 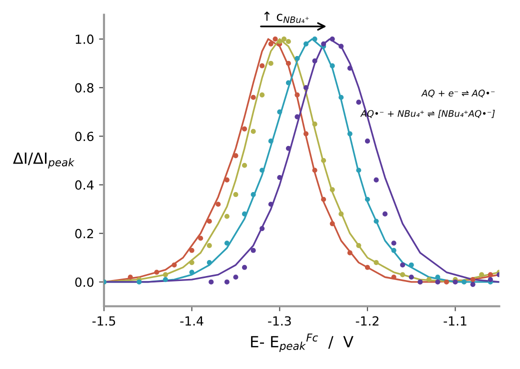 I want to click on x-tick-label: -1.2, so click(x=367, y=321).